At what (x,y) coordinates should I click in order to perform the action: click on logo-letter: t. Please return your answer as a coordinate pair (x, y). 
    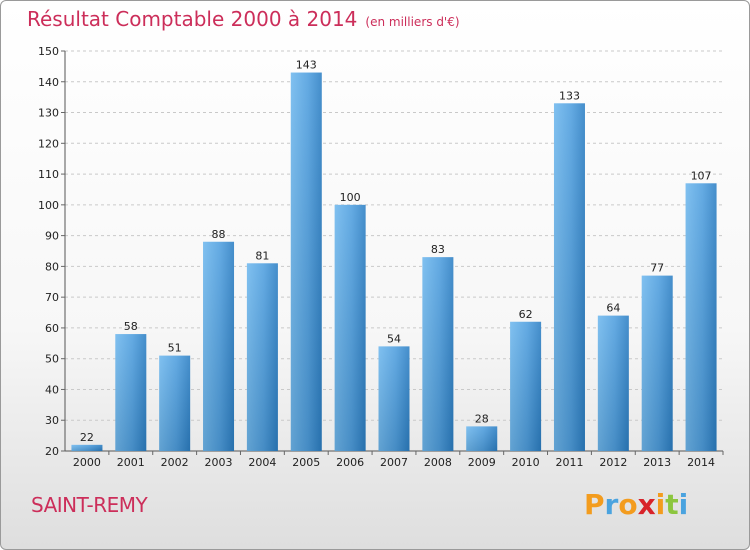
    Looking at the image, I should click on (672, 504).